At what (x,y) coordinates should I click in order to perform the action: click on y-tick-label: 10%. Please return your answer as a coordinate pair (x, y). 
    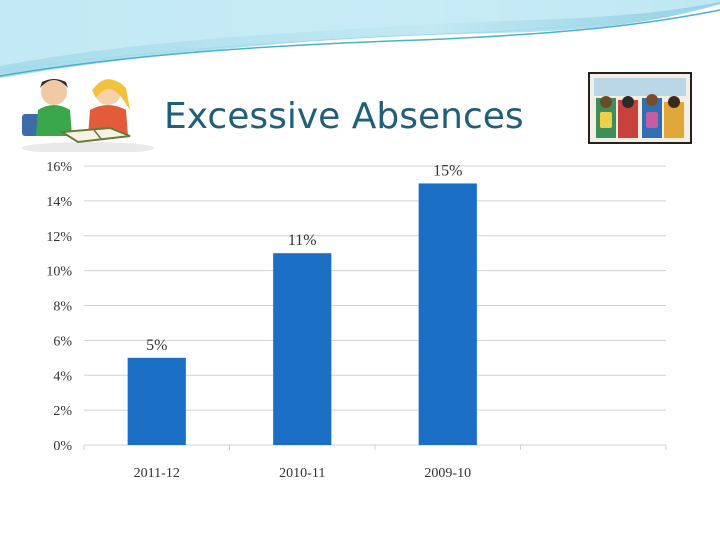
    Looking at the image, I should click on (59, 272).